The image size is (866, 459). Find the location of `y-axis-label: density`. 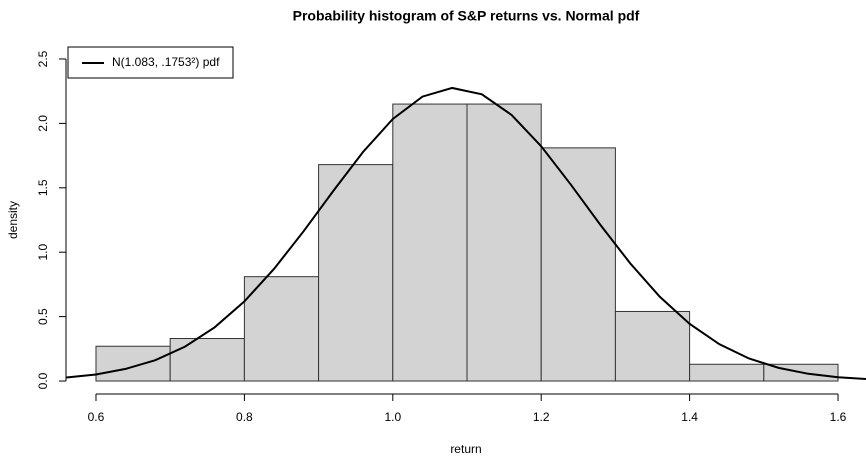

y-axis-label: density is located at coordinates (13, 220).